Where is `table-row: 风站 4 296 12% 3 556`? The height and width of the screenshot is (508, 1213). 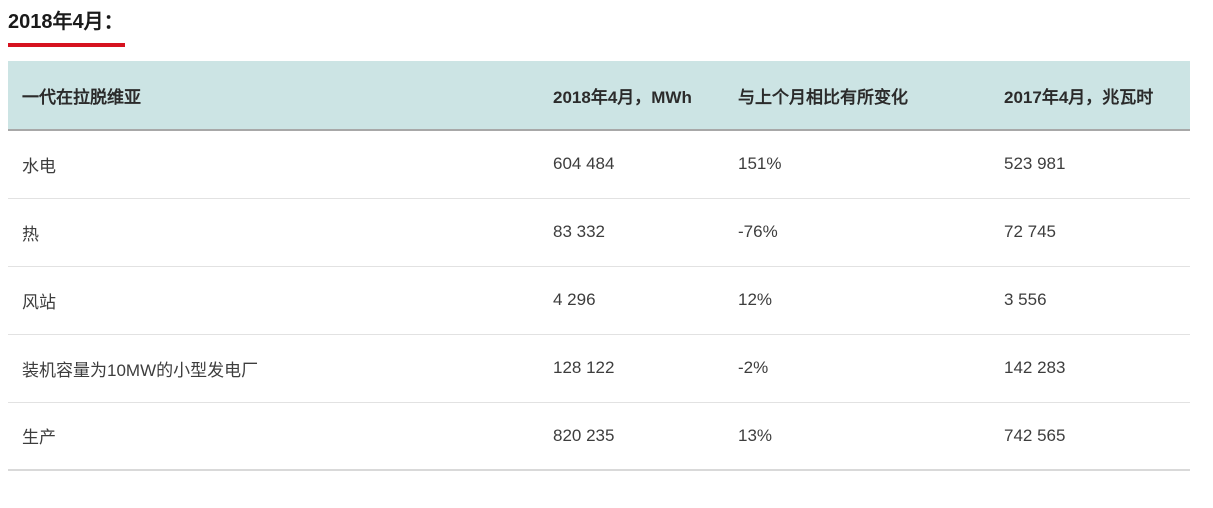
table-row: 风站 4 296 12% 3 556 is located at coordinates (599, 300).